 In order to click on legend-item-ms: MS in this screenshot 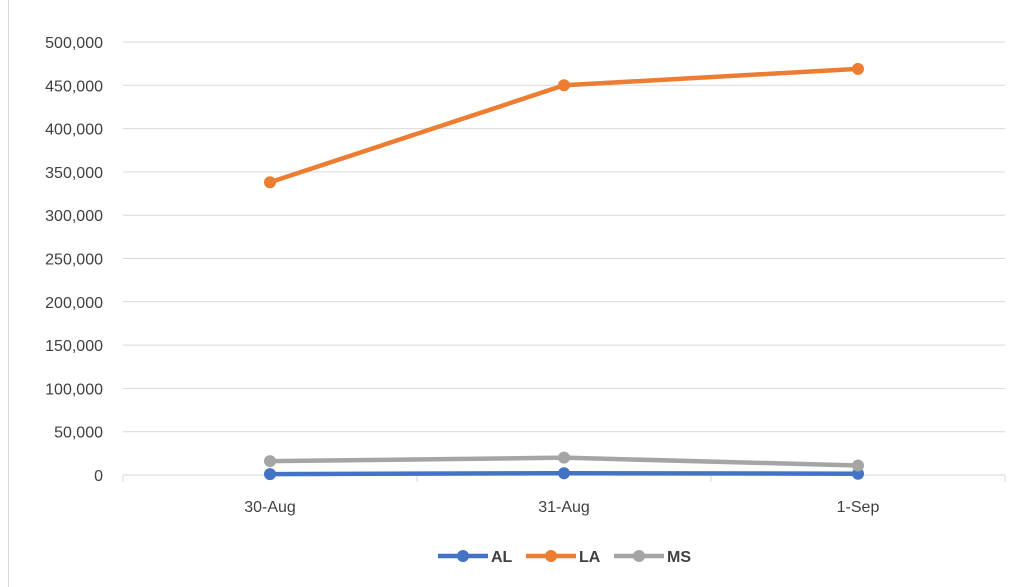, I will do `click(652, 557)`.